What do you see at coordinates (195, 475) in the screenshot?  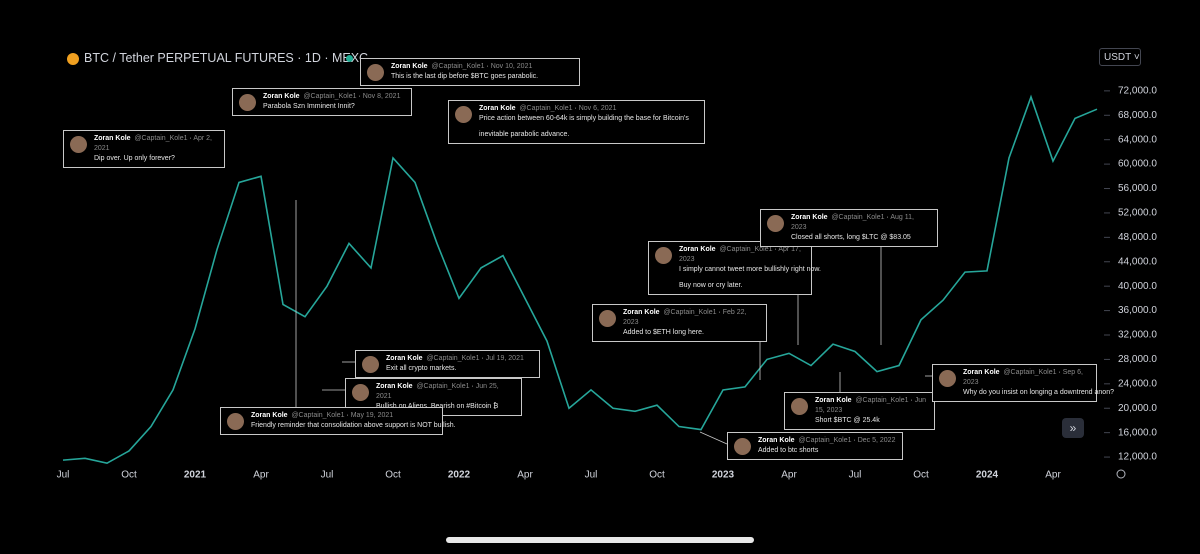 I see `x-tick-label: 2021` at bounding box center [195, 475].